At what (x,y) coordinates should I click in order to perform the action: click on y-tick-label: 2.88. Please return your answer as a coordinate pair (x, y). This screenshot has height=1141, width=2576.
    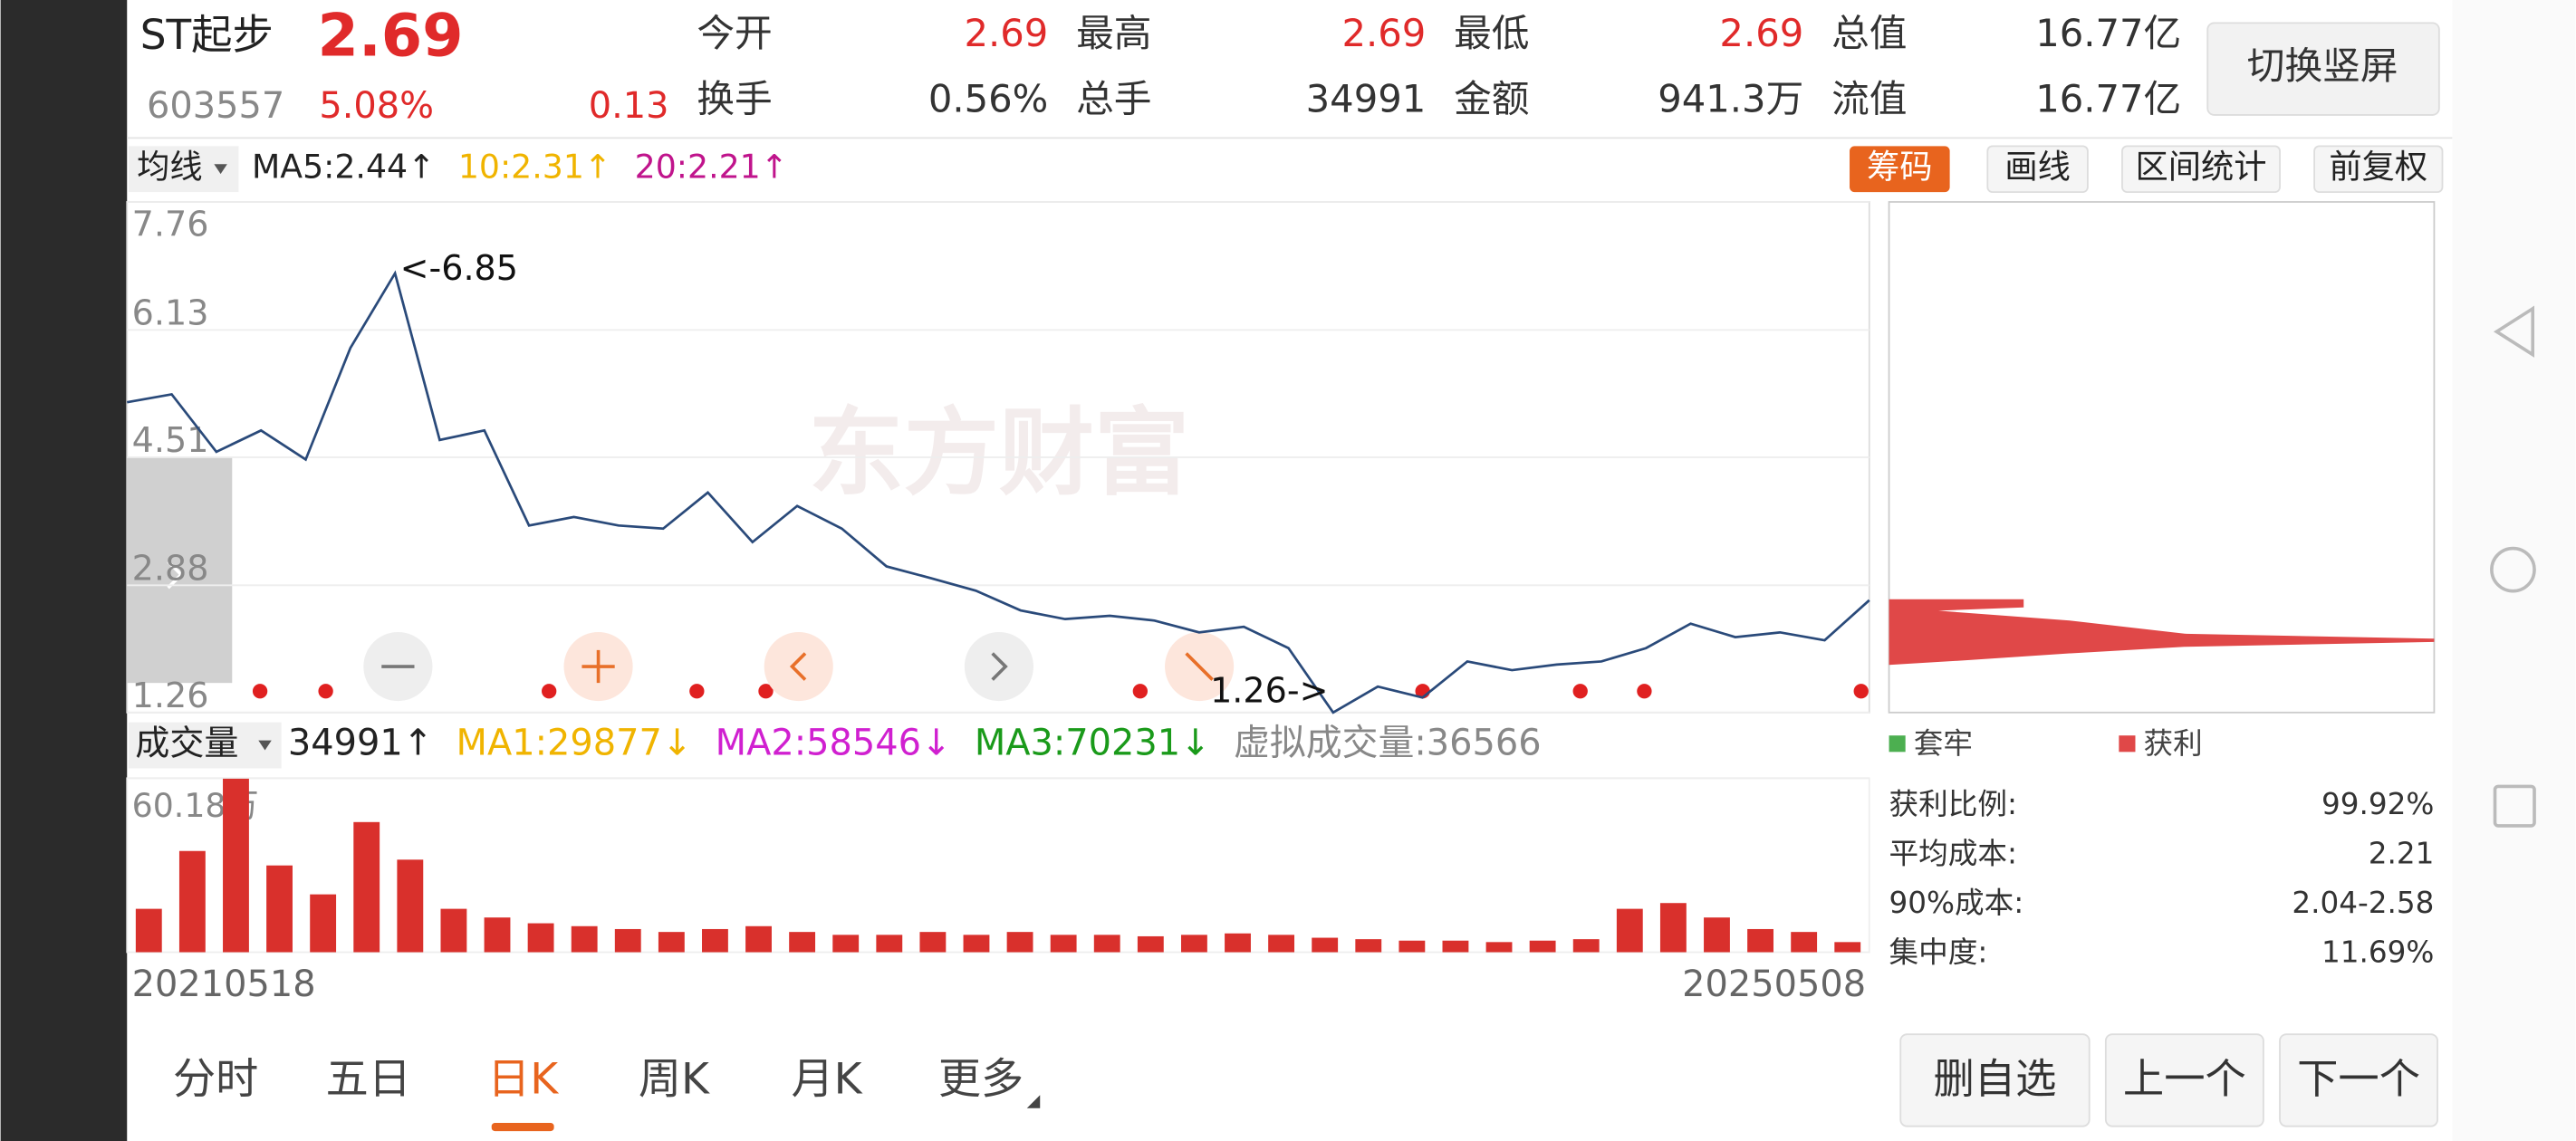
    Looking at the image, I should click on (170, 568).